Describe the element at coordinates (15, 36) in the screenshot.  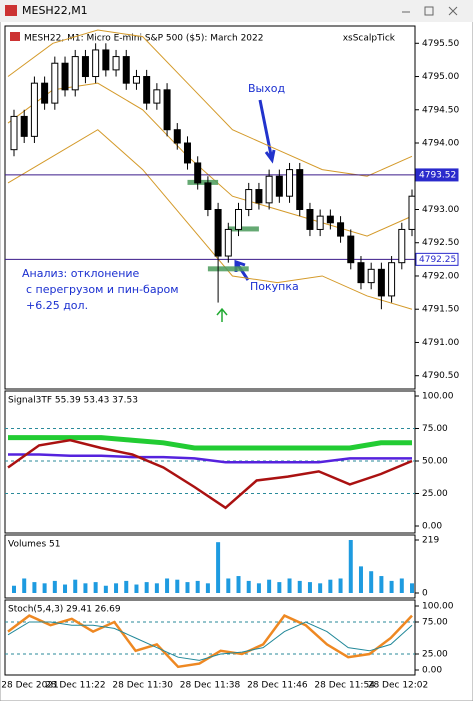
I see `symbol-icon` at that location.